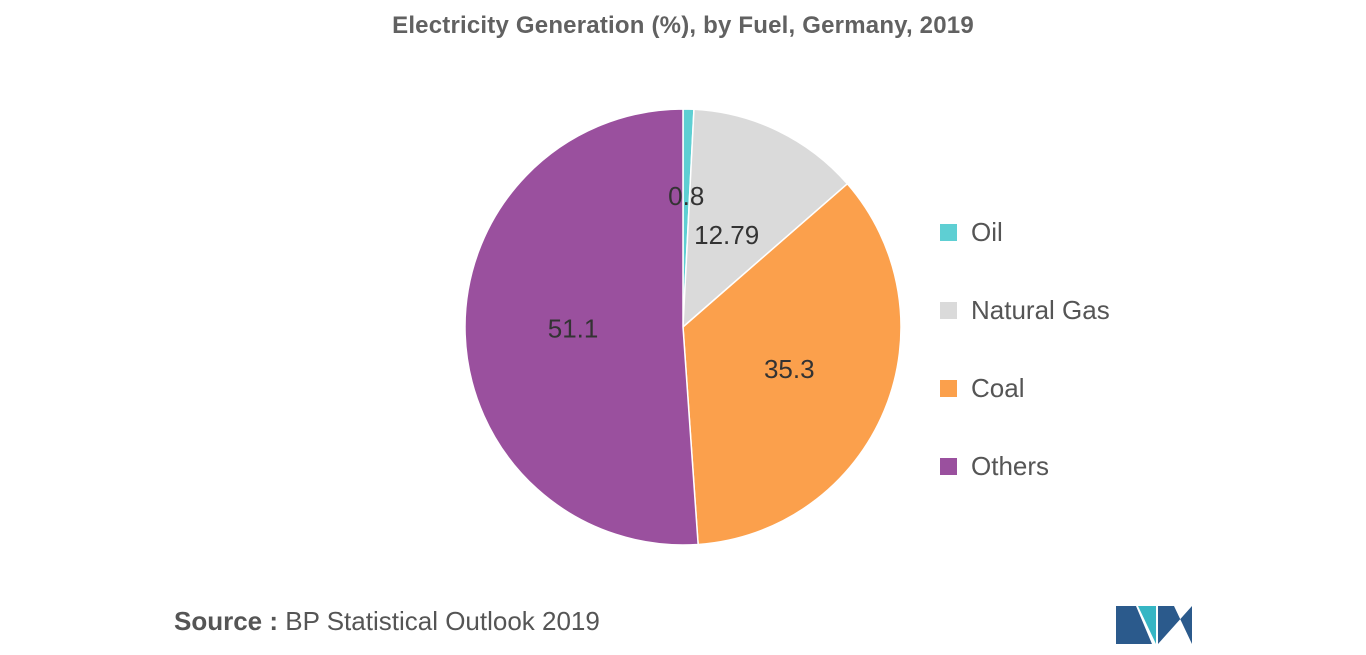 Image resolution: width=1366 pixels, height=655 pixels. What do you see at coordinates (686, 196) in the screenshot?
I see `data-label-oil: 0.8` at bounding box center [686, 196].